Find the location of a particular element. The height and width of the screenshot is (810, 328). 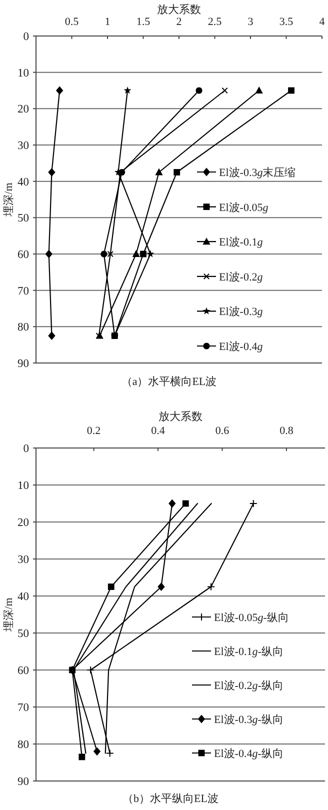

x-tick-label: 0.6 is located at coordinates (222, 431).